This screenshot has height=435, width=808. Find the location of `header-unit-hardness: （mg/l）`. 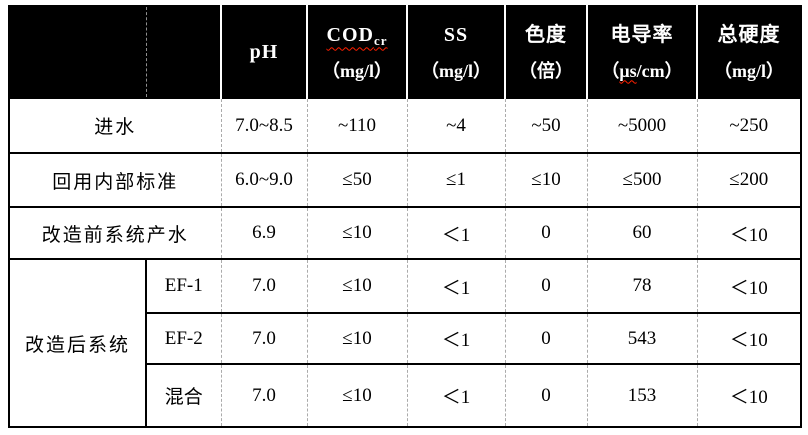

header-unit-hardness: （mg/l） is located at coordinates (749, 70).